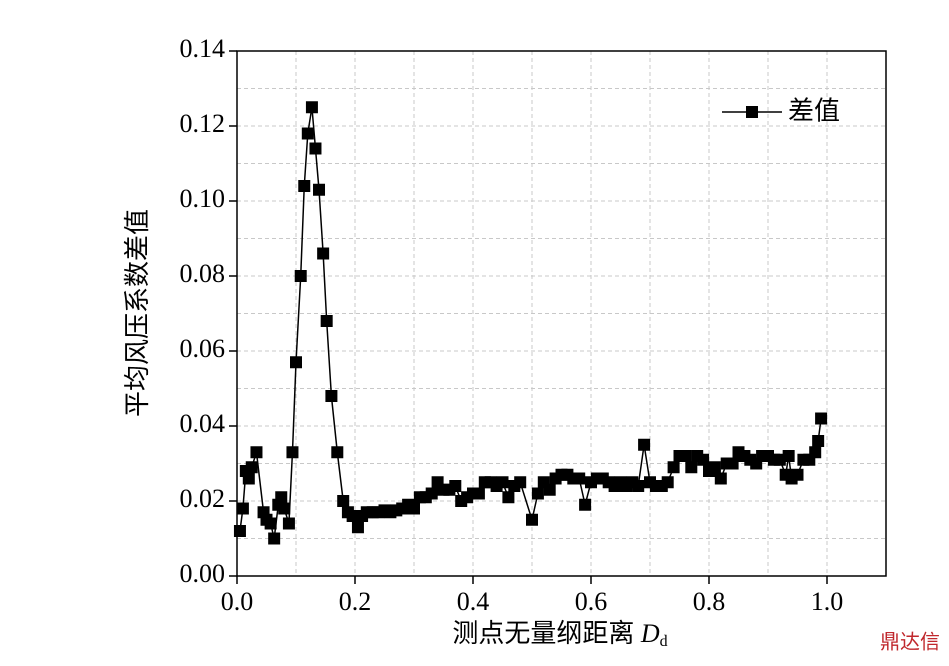 The height and width of the screenshot is (666, 949). I want to click on x-tick-label: 0.2, so click(355, 601).